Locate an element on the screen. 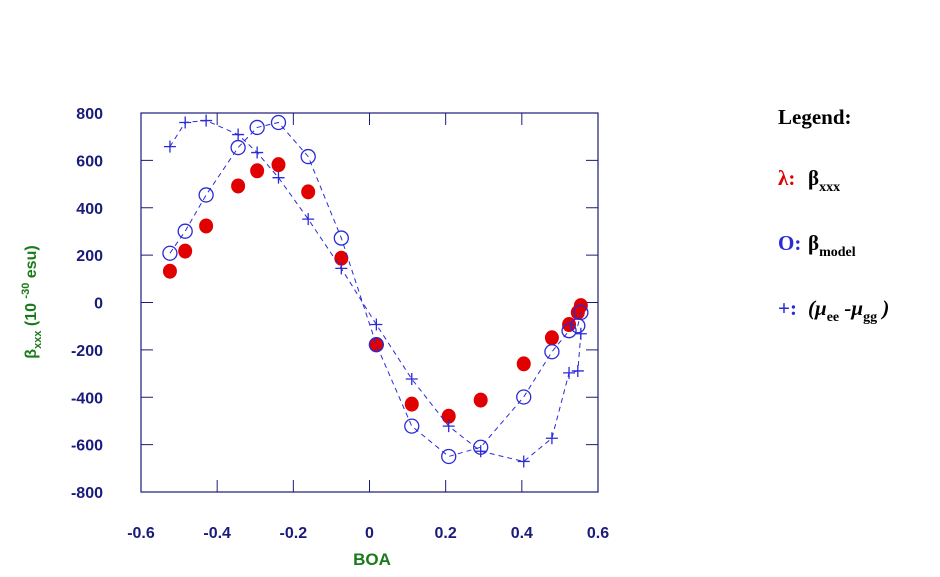 This screenshot has width=940, height=577. y-tick-label: 400 is located at coordinates (89, 209).